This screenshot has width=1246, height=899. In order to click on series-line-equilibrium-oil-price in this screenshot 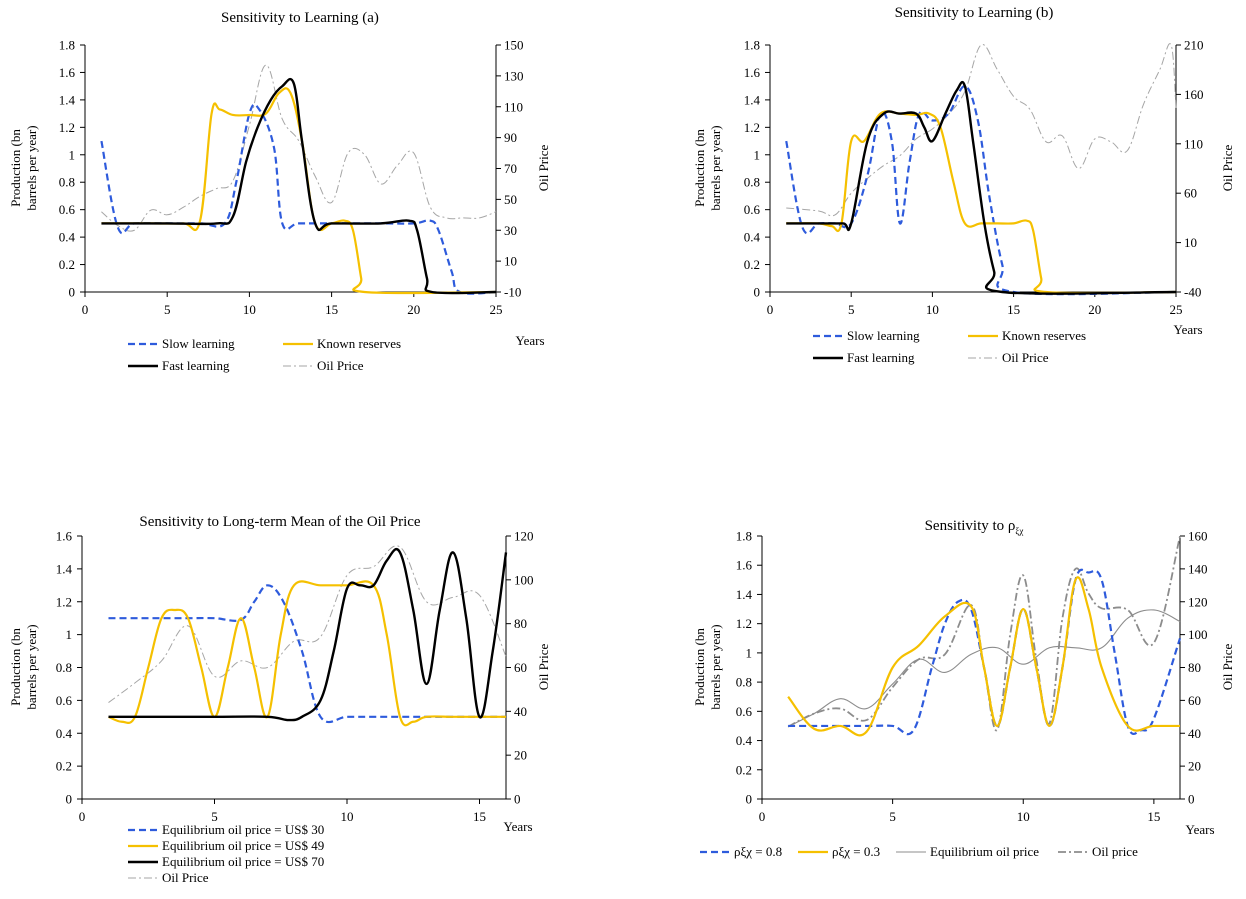, I will do `click(984, 668)`.